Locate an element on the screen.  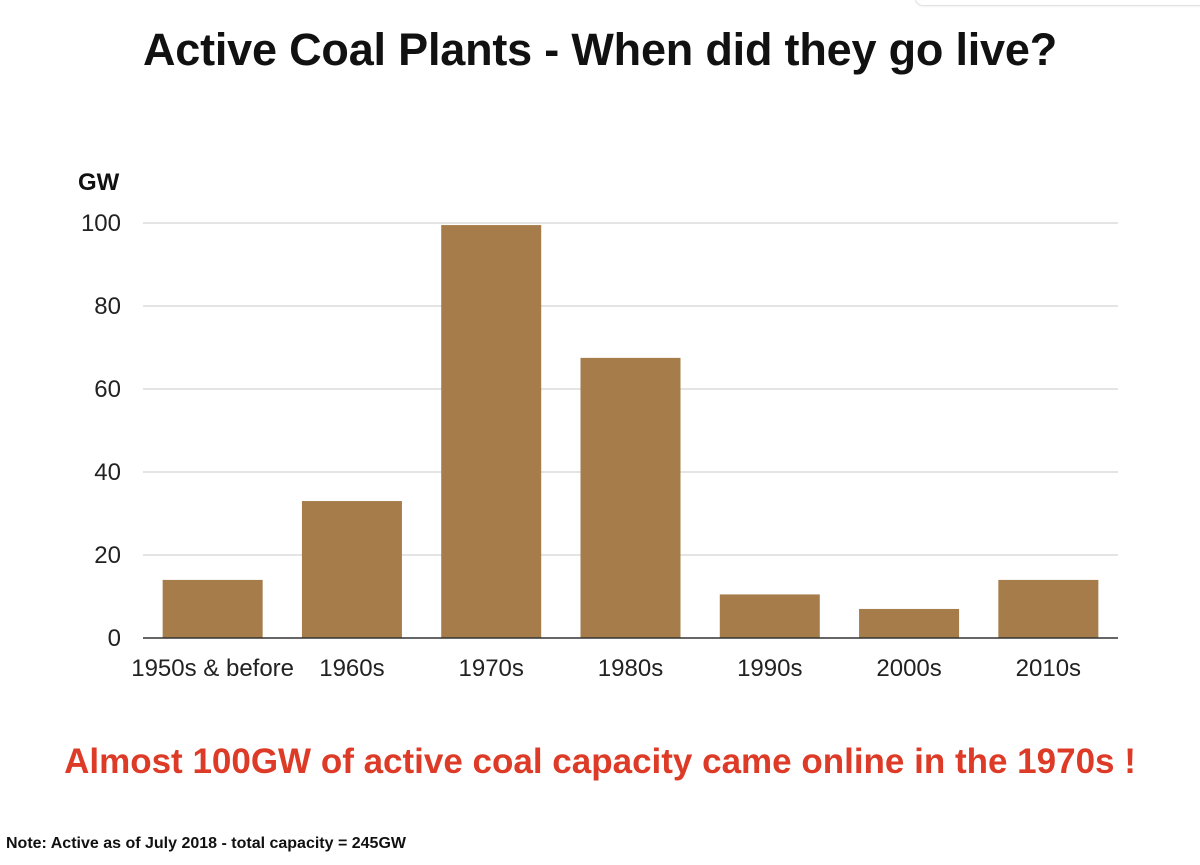
bar-1990s is located at coordinates (769, 616).